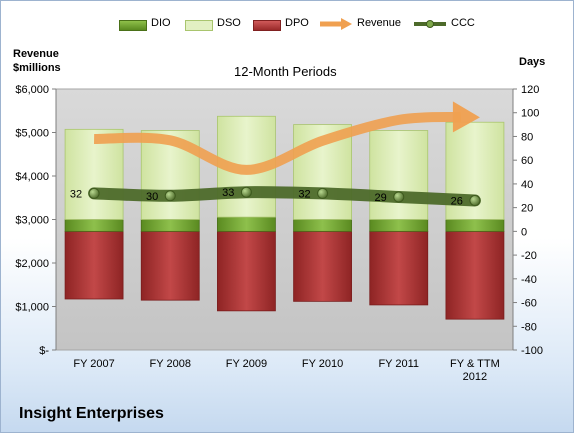  What do you see at coordinates (524, 232) in the screenshot?
I see `right-axis-tick-label: 0` at bounding box center [524, 232].